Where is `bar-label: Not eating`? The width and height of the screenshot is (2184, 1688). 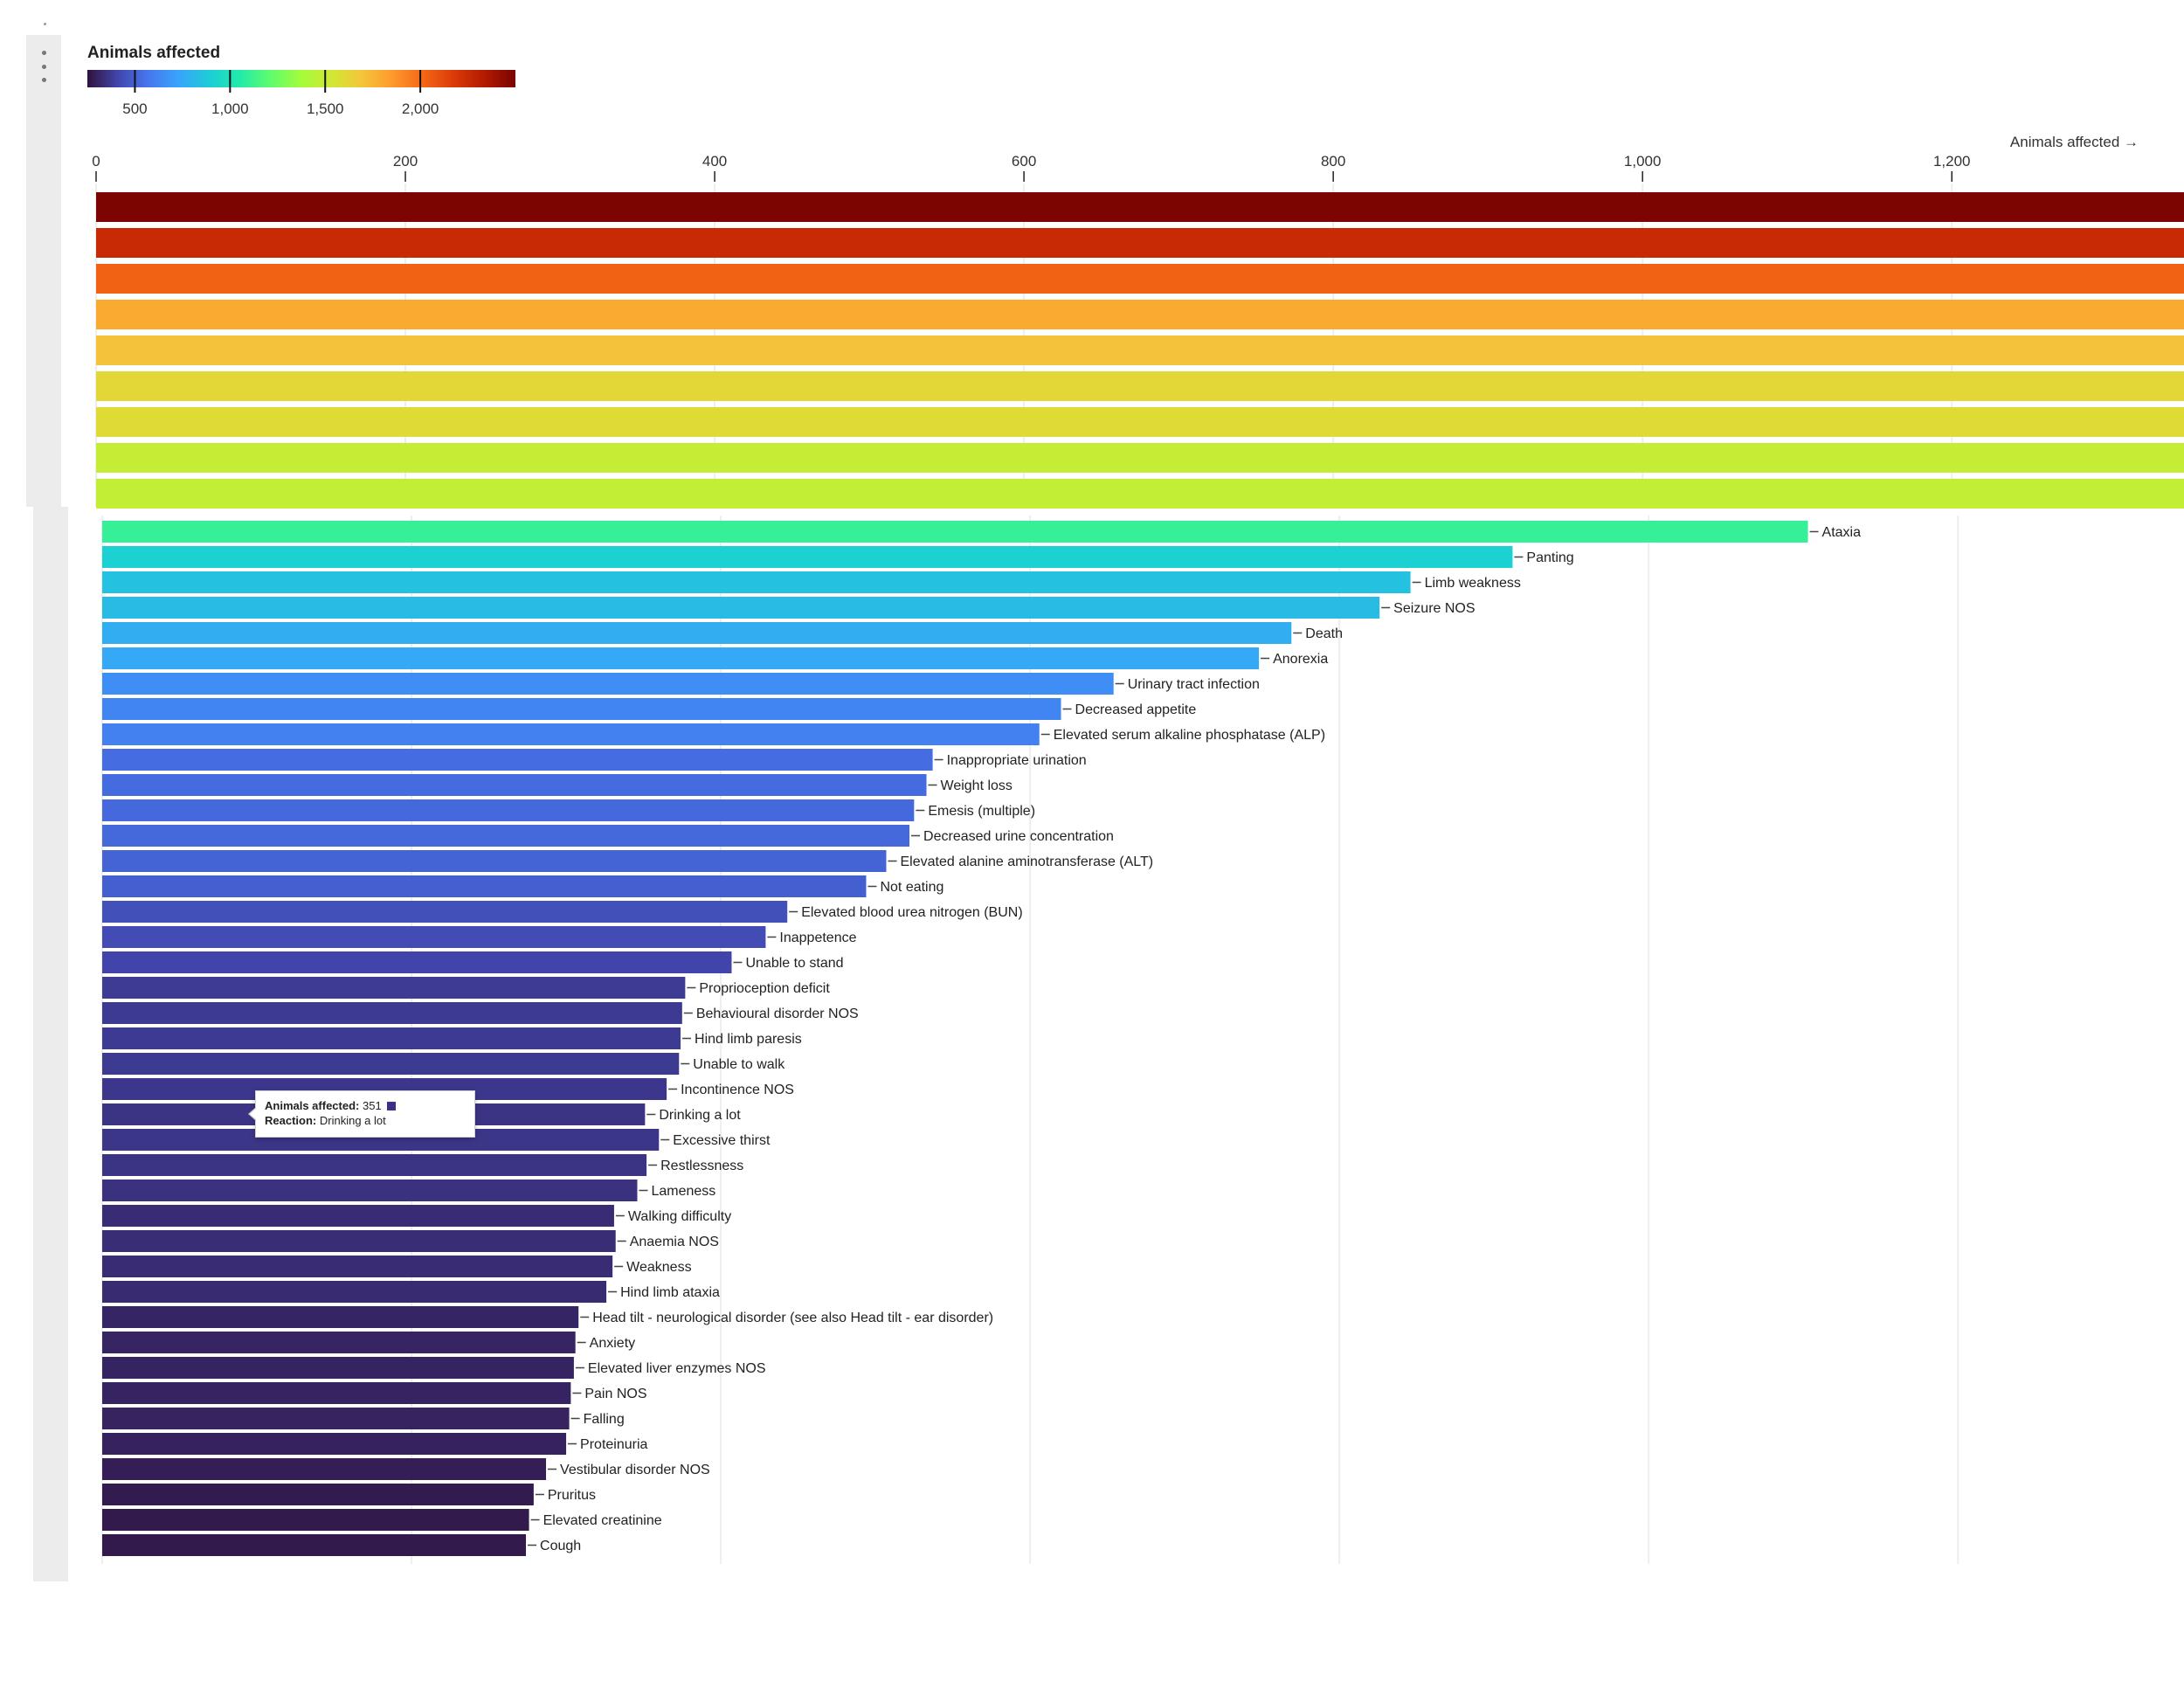
bar-label: Not eating is located at coordinates (911, 887).